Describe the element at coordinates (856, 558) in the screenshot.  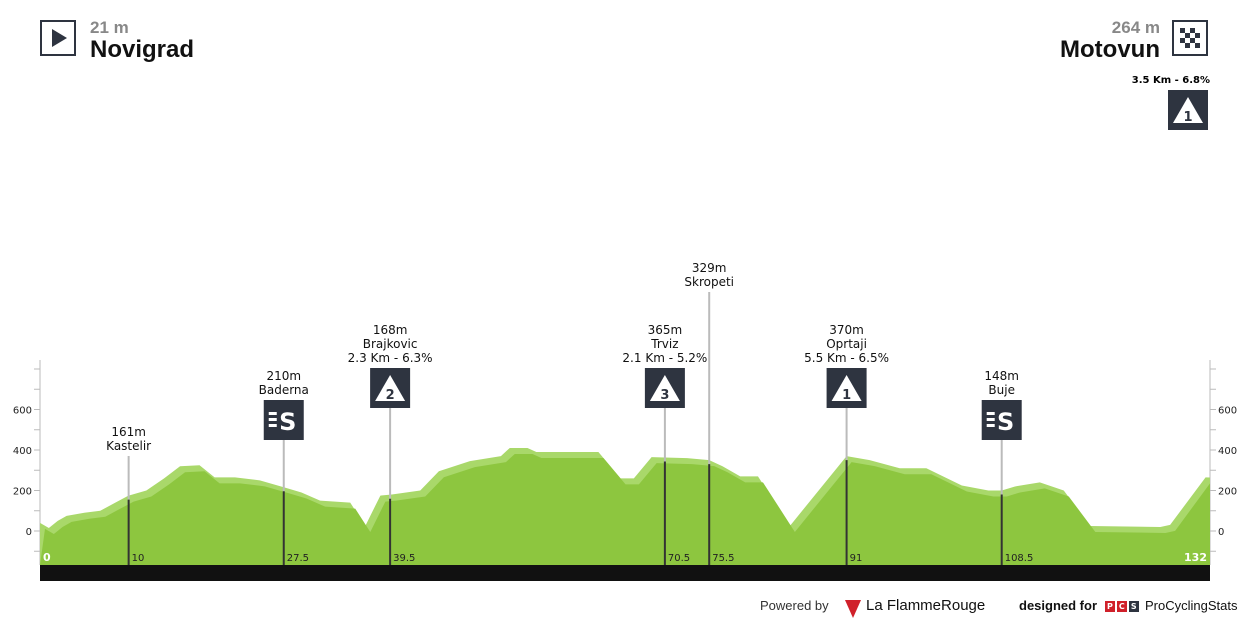
I see `km-label: 91` at that location.